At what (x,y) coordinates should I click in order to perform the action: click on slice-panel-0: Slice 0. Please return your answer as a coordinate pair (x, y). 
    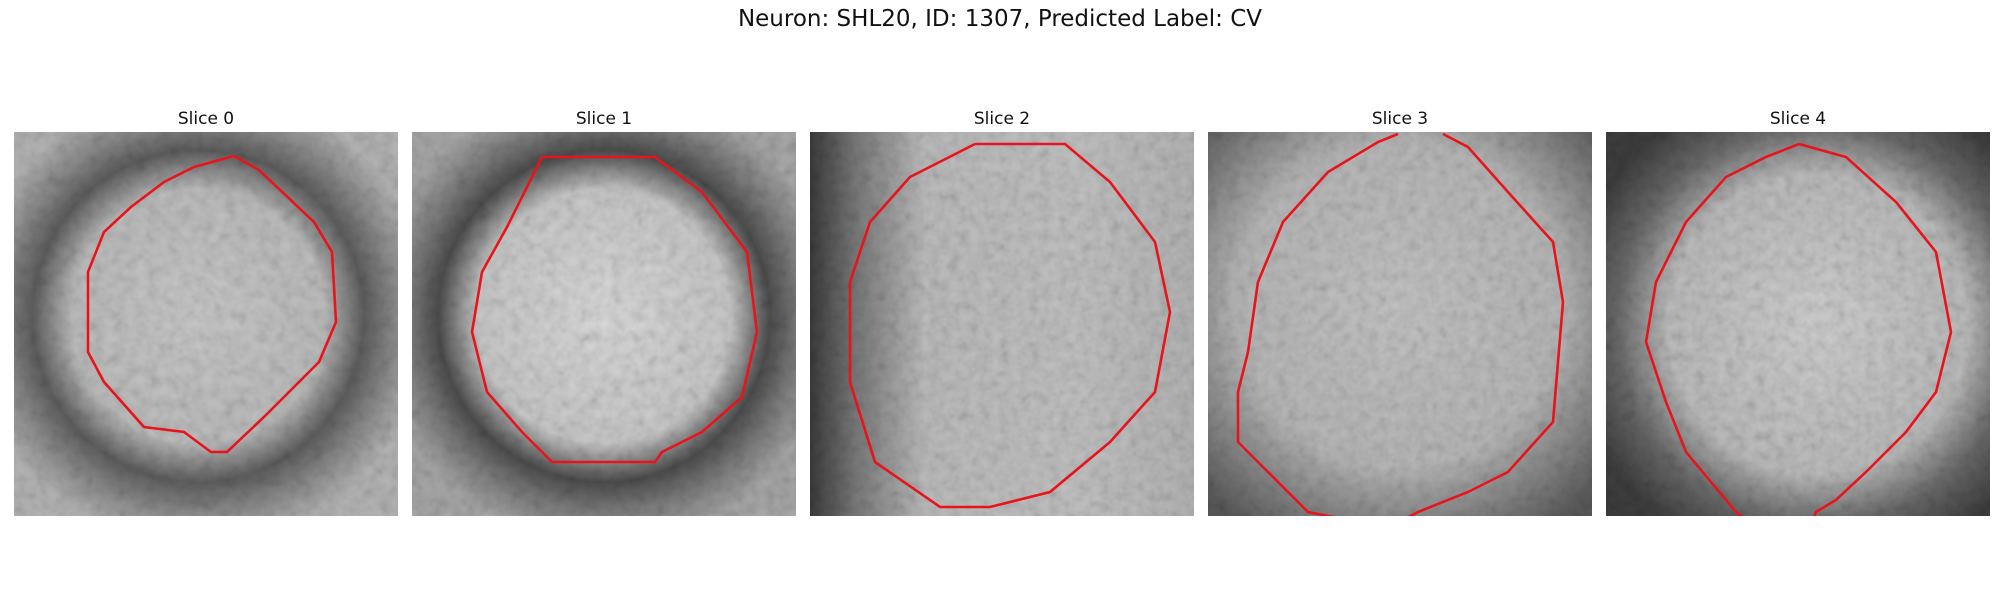
    Looking at the image, I should click on (206, 312).